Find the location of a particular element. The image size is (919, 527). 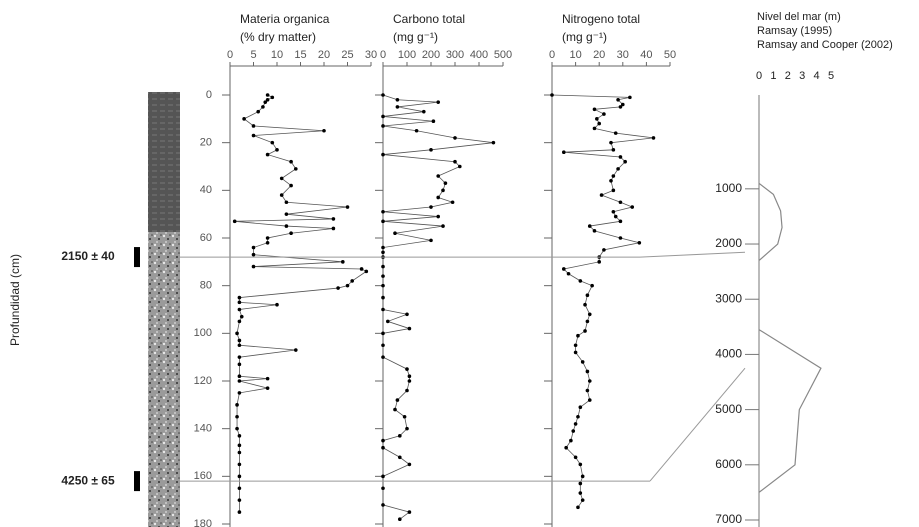

y2-tick-label: 2000 is located at coordinates (728, 243).